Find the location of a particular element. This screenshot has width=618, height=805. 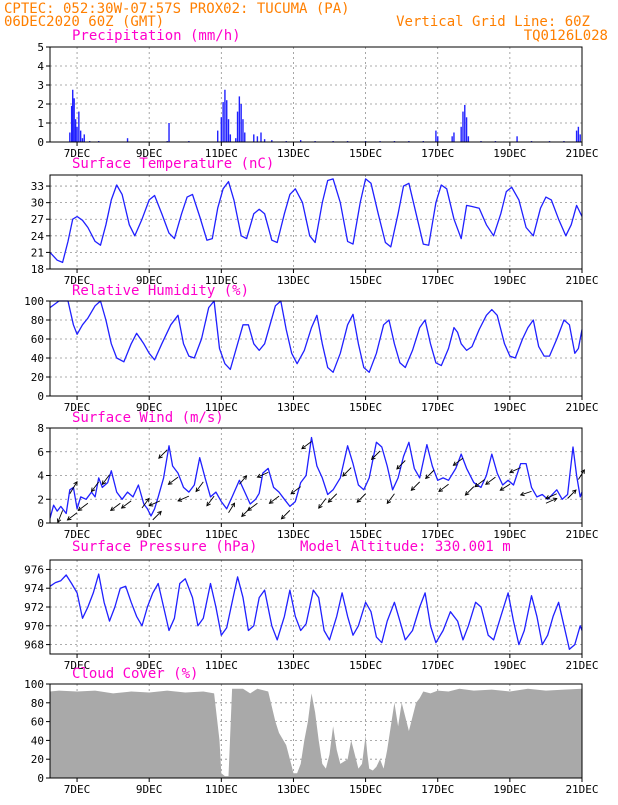

cloud-ytick-label: 80 is located at coordinates (37, 703).